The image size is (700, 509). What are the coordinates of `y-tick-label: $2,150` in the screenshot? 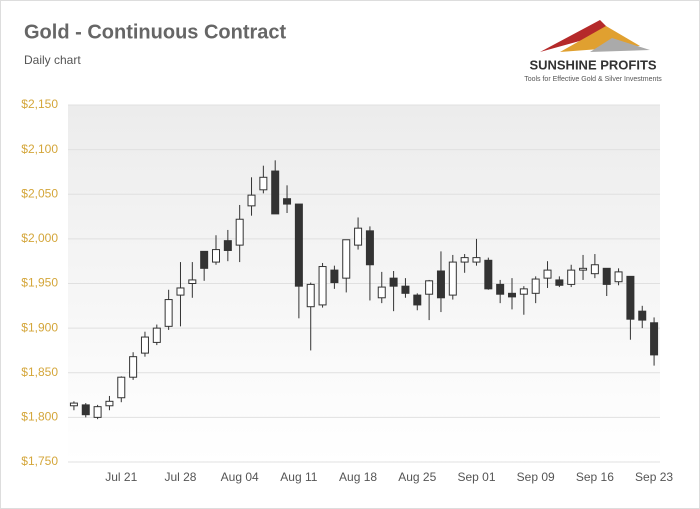 It's located at (39, 104).